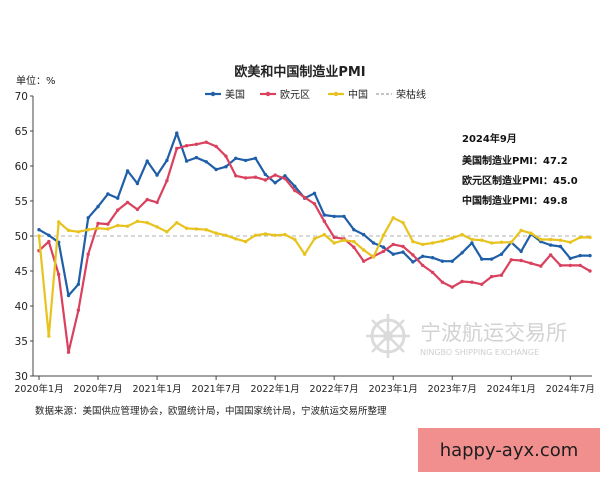 The width and height of the screenshot is (600, 480). What do you see at coordinates (520, 180) in the screenshot?
I see `annotation-eu: 欧元区制造业PMI：45.0` at bounding box center [520, 180].